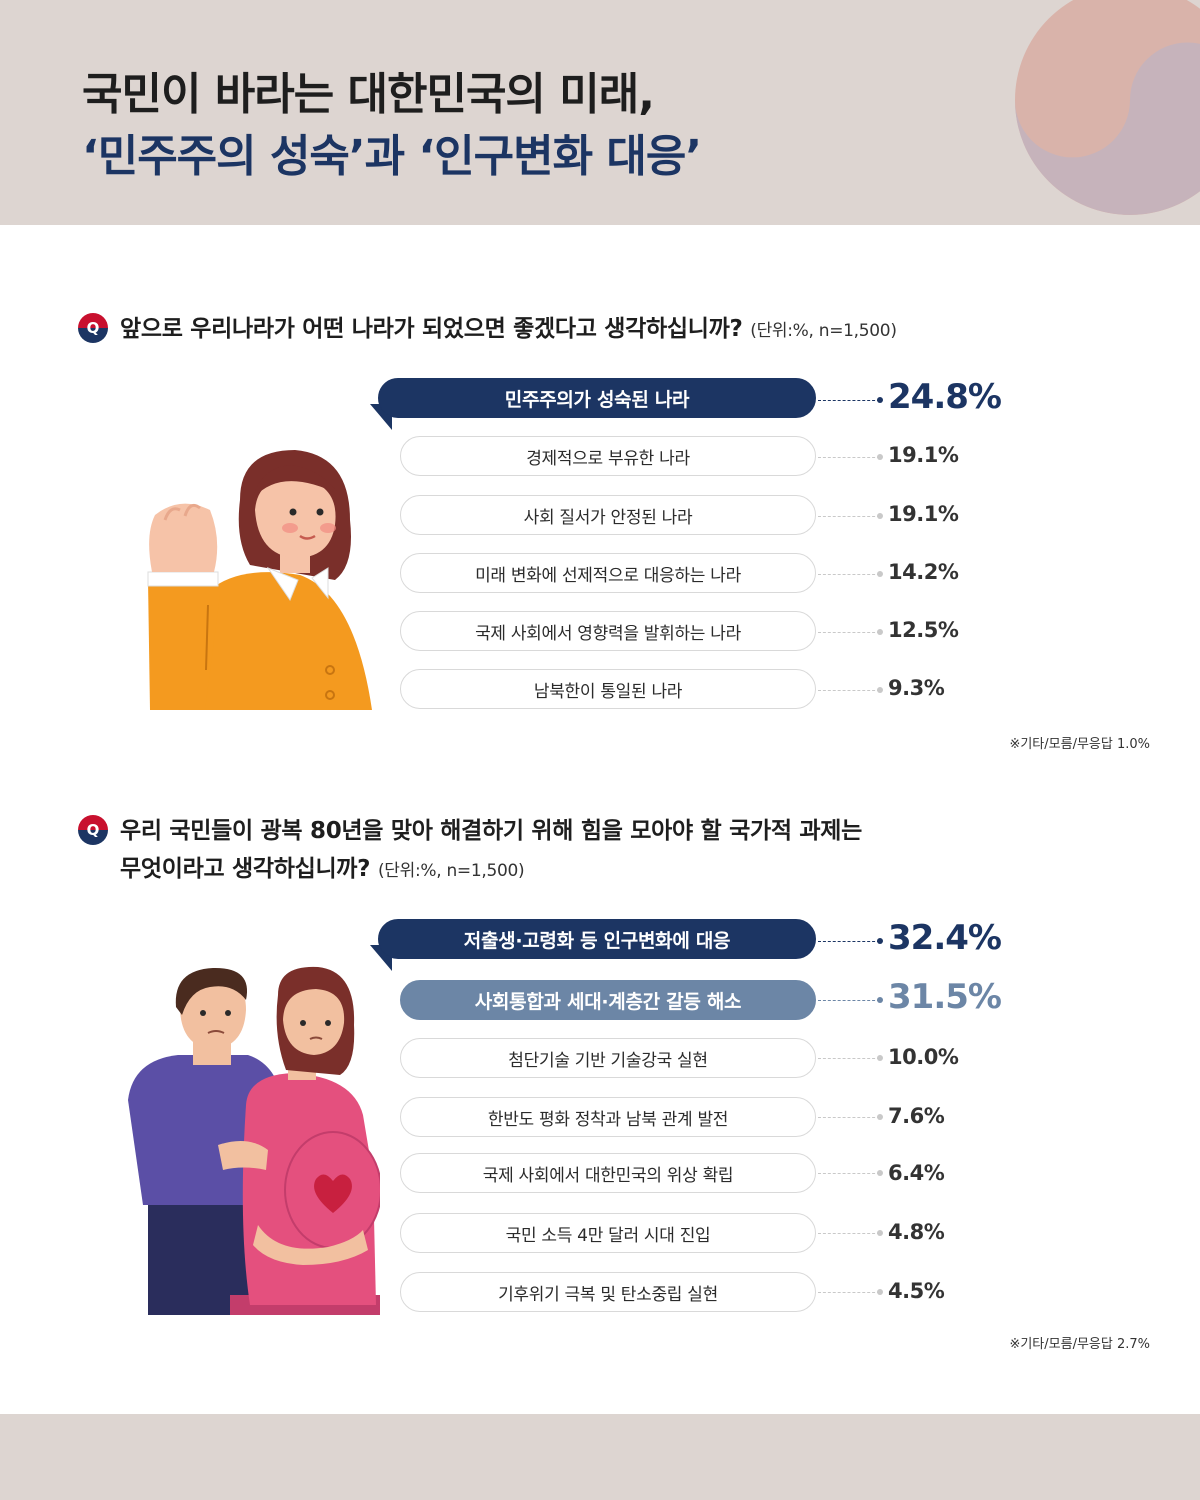 The width and height of the screenshot is (1200, 1500). What do you see at coordinates (392, 125) in the screenshot?
I see `page-title: 국민이 바라는 대한민국의 미래, ‘민주주의 성숙’과 ‘인구변화 대응’` at bounding box center [392, 125].